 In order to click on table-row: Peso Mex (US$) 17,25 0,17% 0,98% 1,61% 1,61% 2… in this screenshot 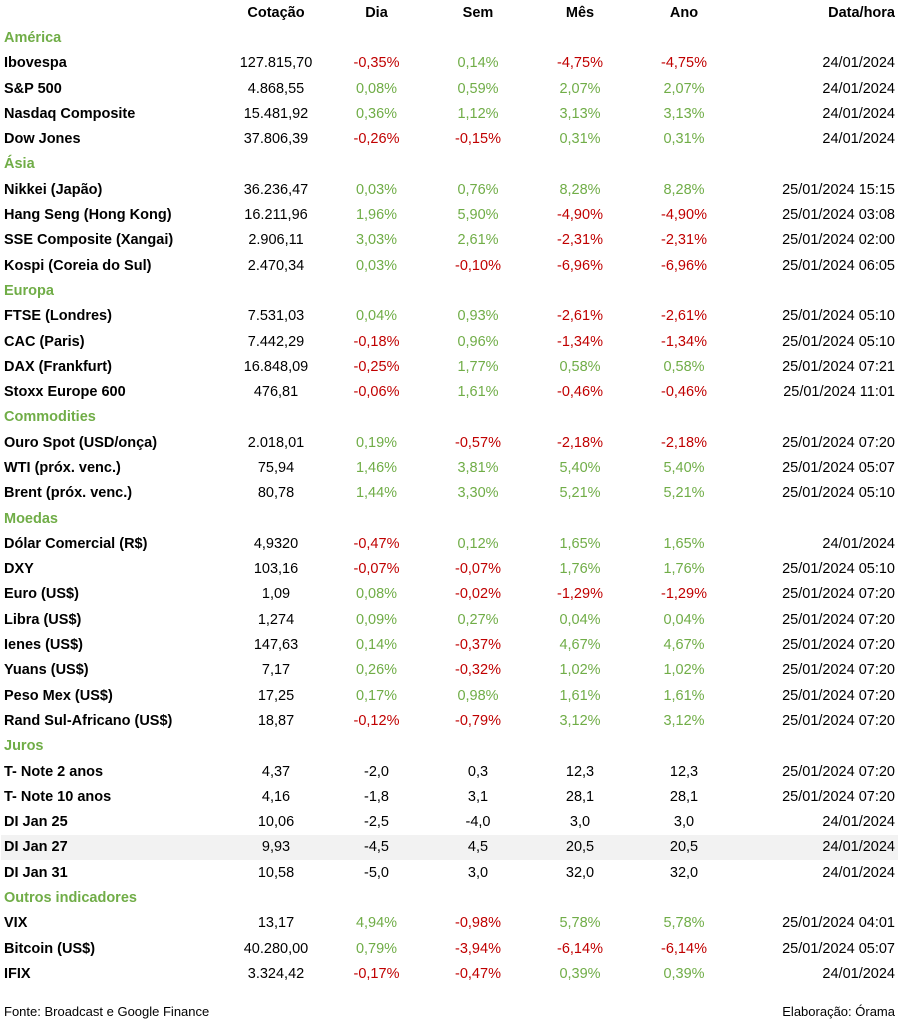, I will do `click(449, 695)`.